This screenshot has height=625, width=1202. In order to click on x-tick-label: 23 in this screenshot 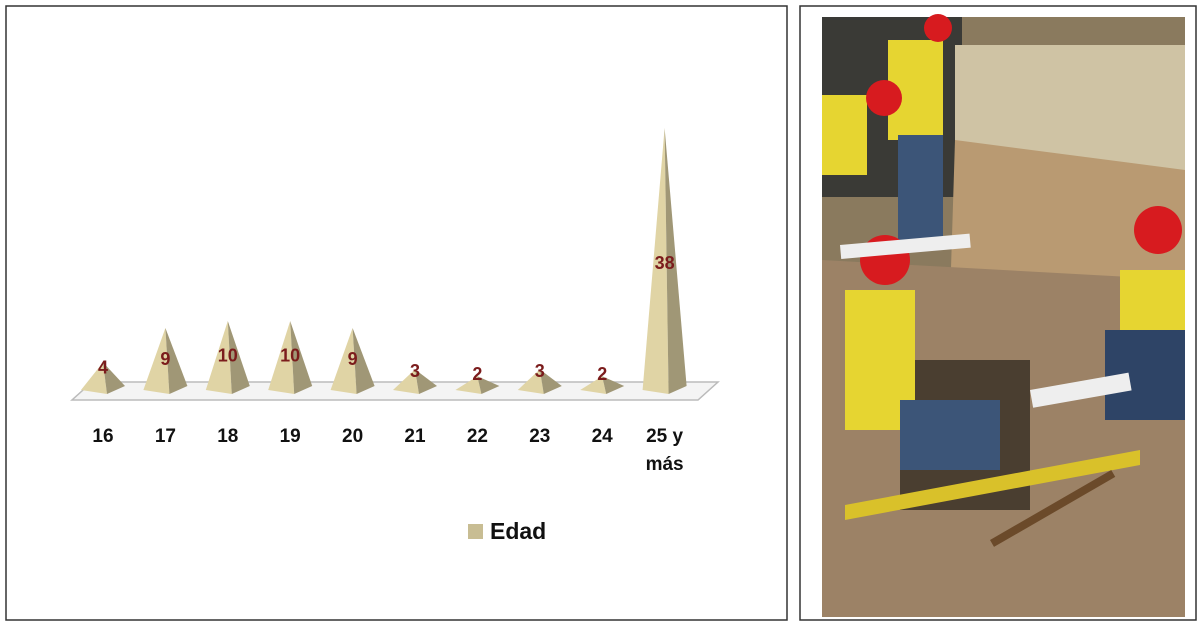, I will do `click(540, 436)`.